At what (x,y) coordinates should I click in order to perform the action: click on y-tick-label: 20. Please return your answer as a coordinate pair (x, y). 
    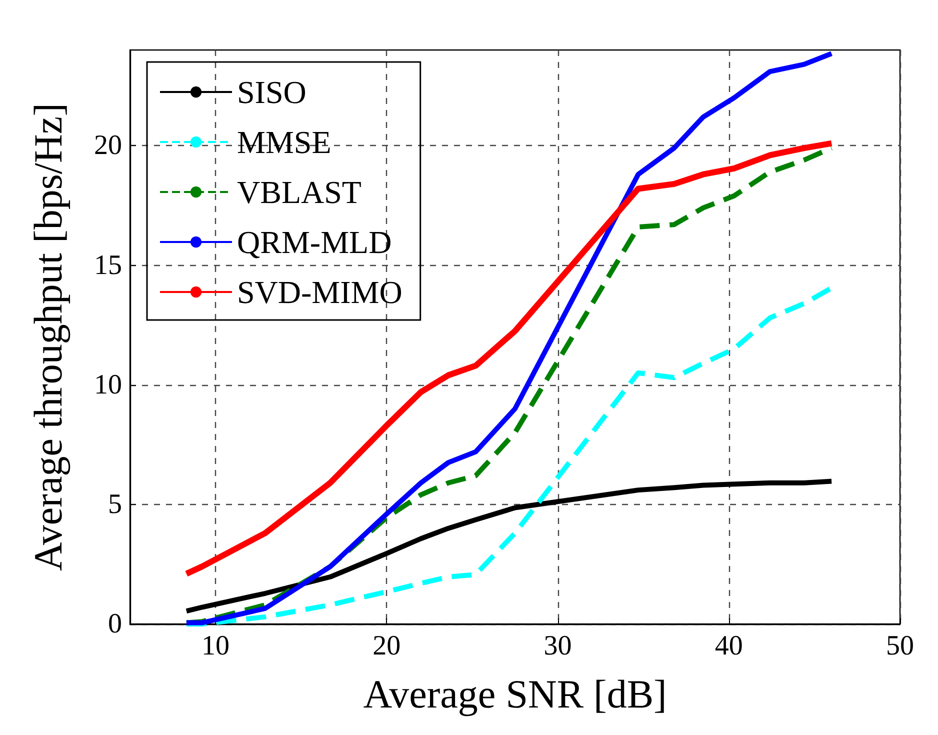
    Looking at the image, I should click on (108, 146).